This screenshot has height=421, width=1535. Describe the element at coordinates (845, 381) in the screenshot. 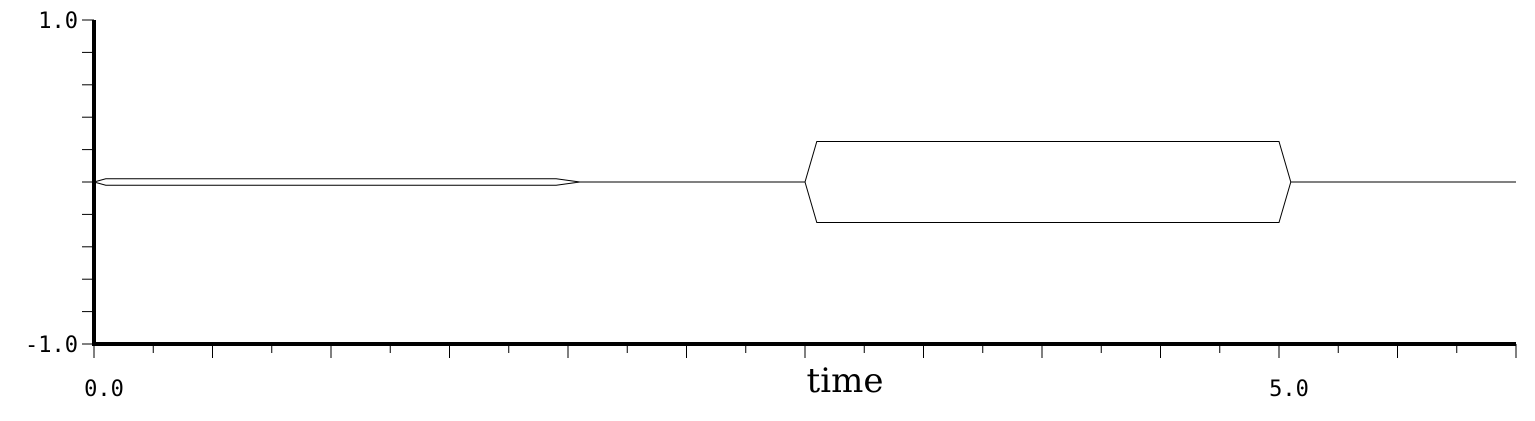

I see `x-axis-title: time` at that location.